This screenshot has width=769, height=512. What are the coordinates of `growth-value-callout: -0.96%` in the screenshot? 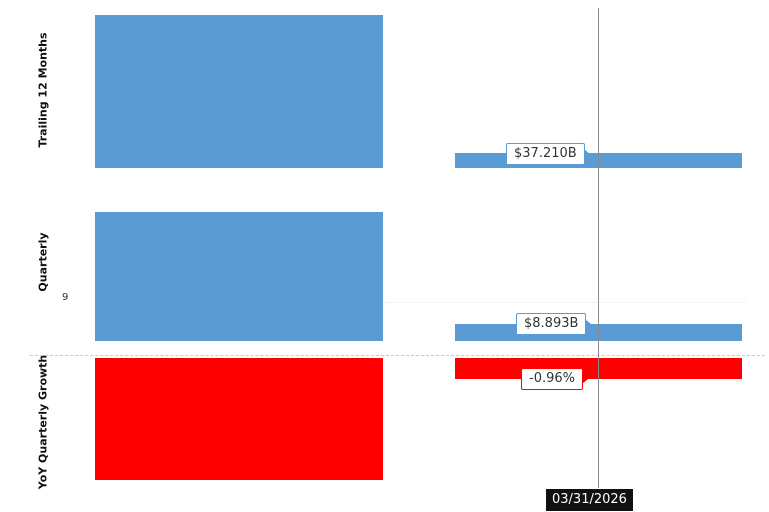 It's located at (554, 379).